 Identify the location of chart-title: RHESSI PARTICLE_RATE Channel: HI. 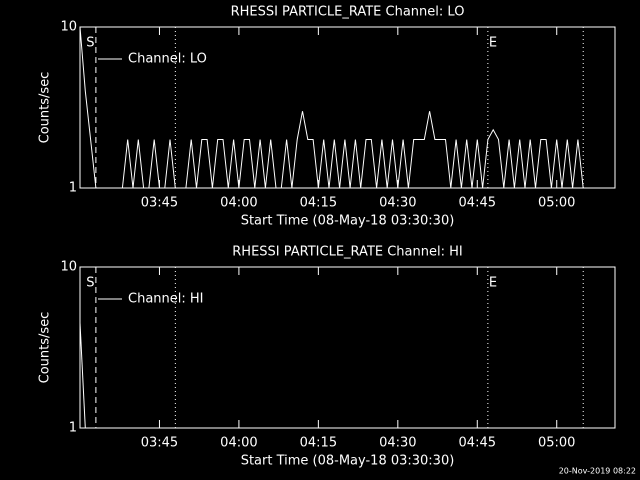
(347, 252).